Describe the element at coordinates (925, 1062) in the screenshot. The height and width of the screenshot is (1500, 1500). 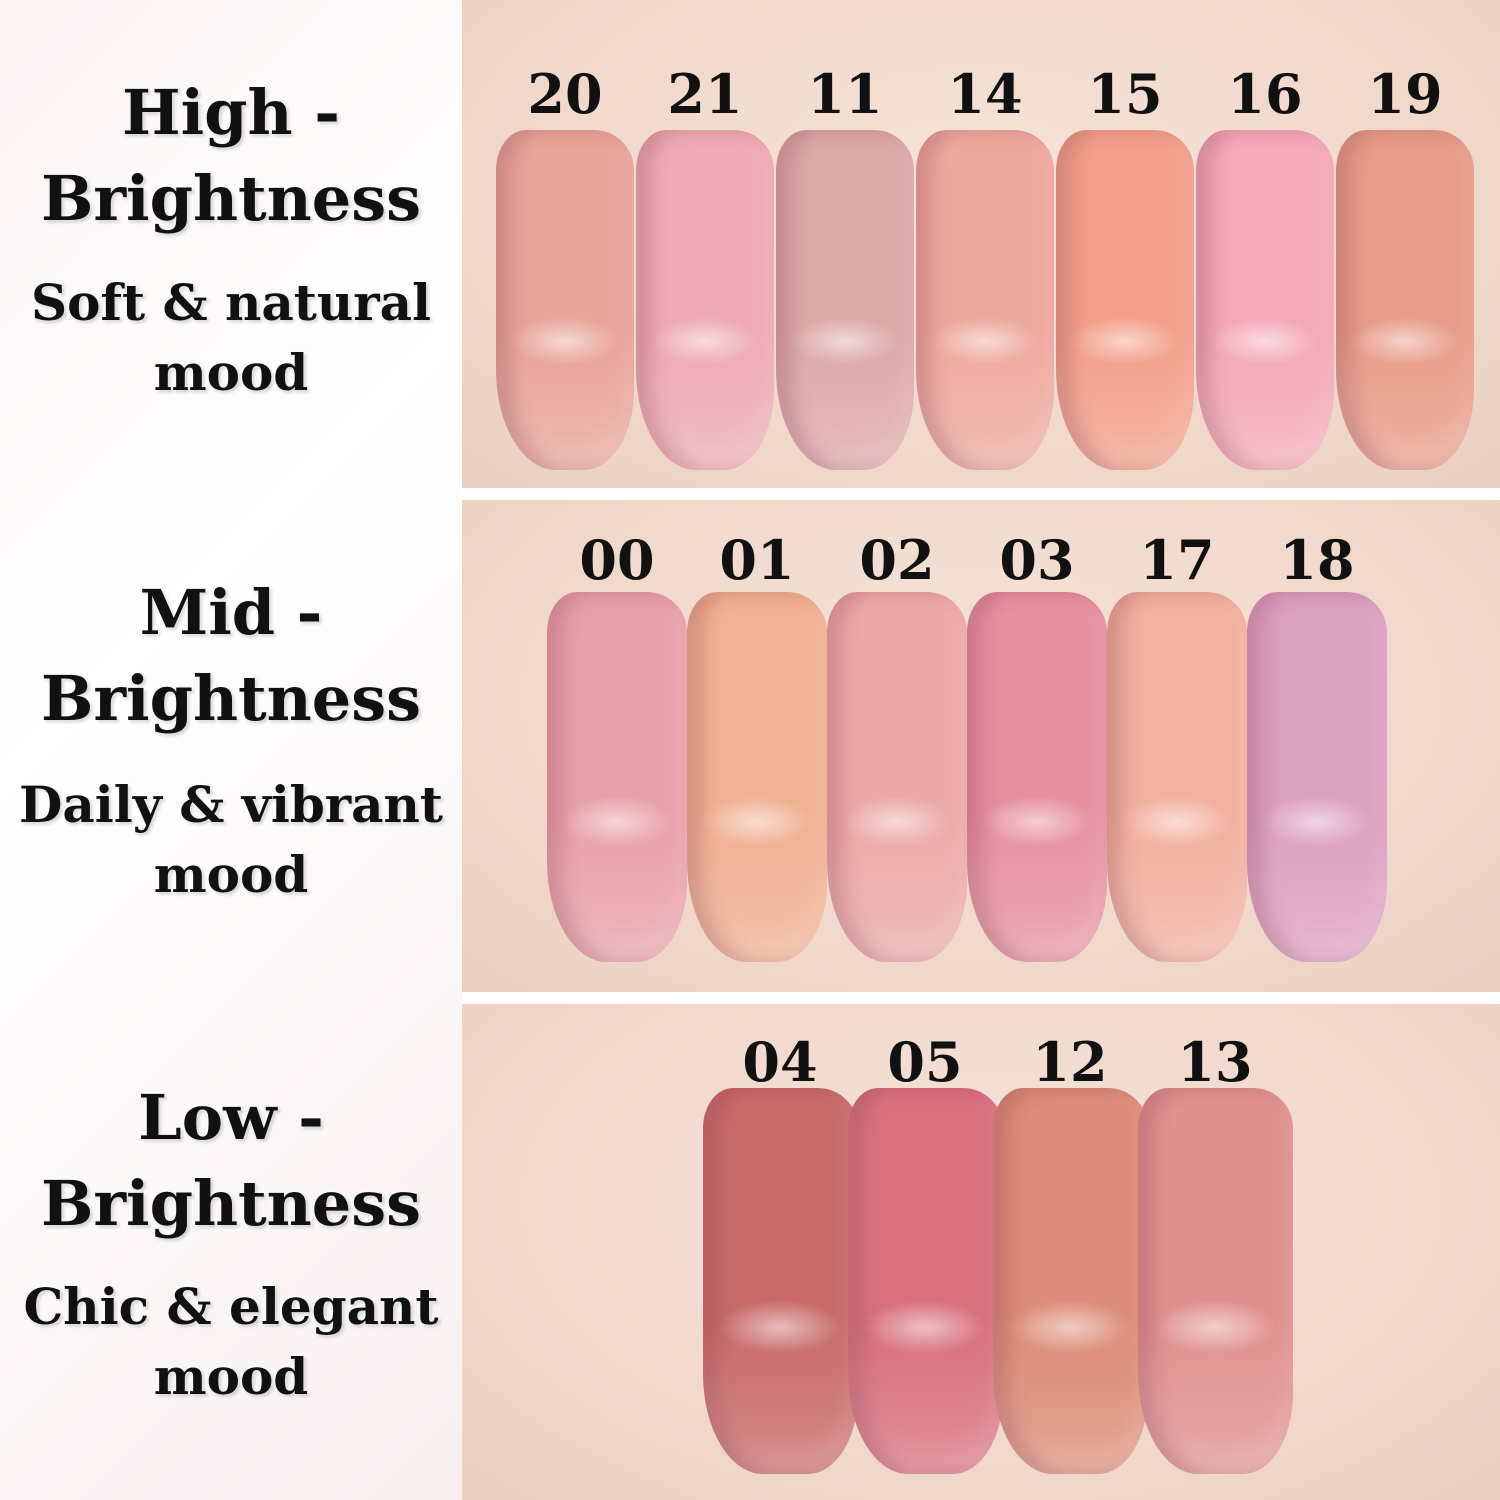
I see `shade-number: 05` at that location.